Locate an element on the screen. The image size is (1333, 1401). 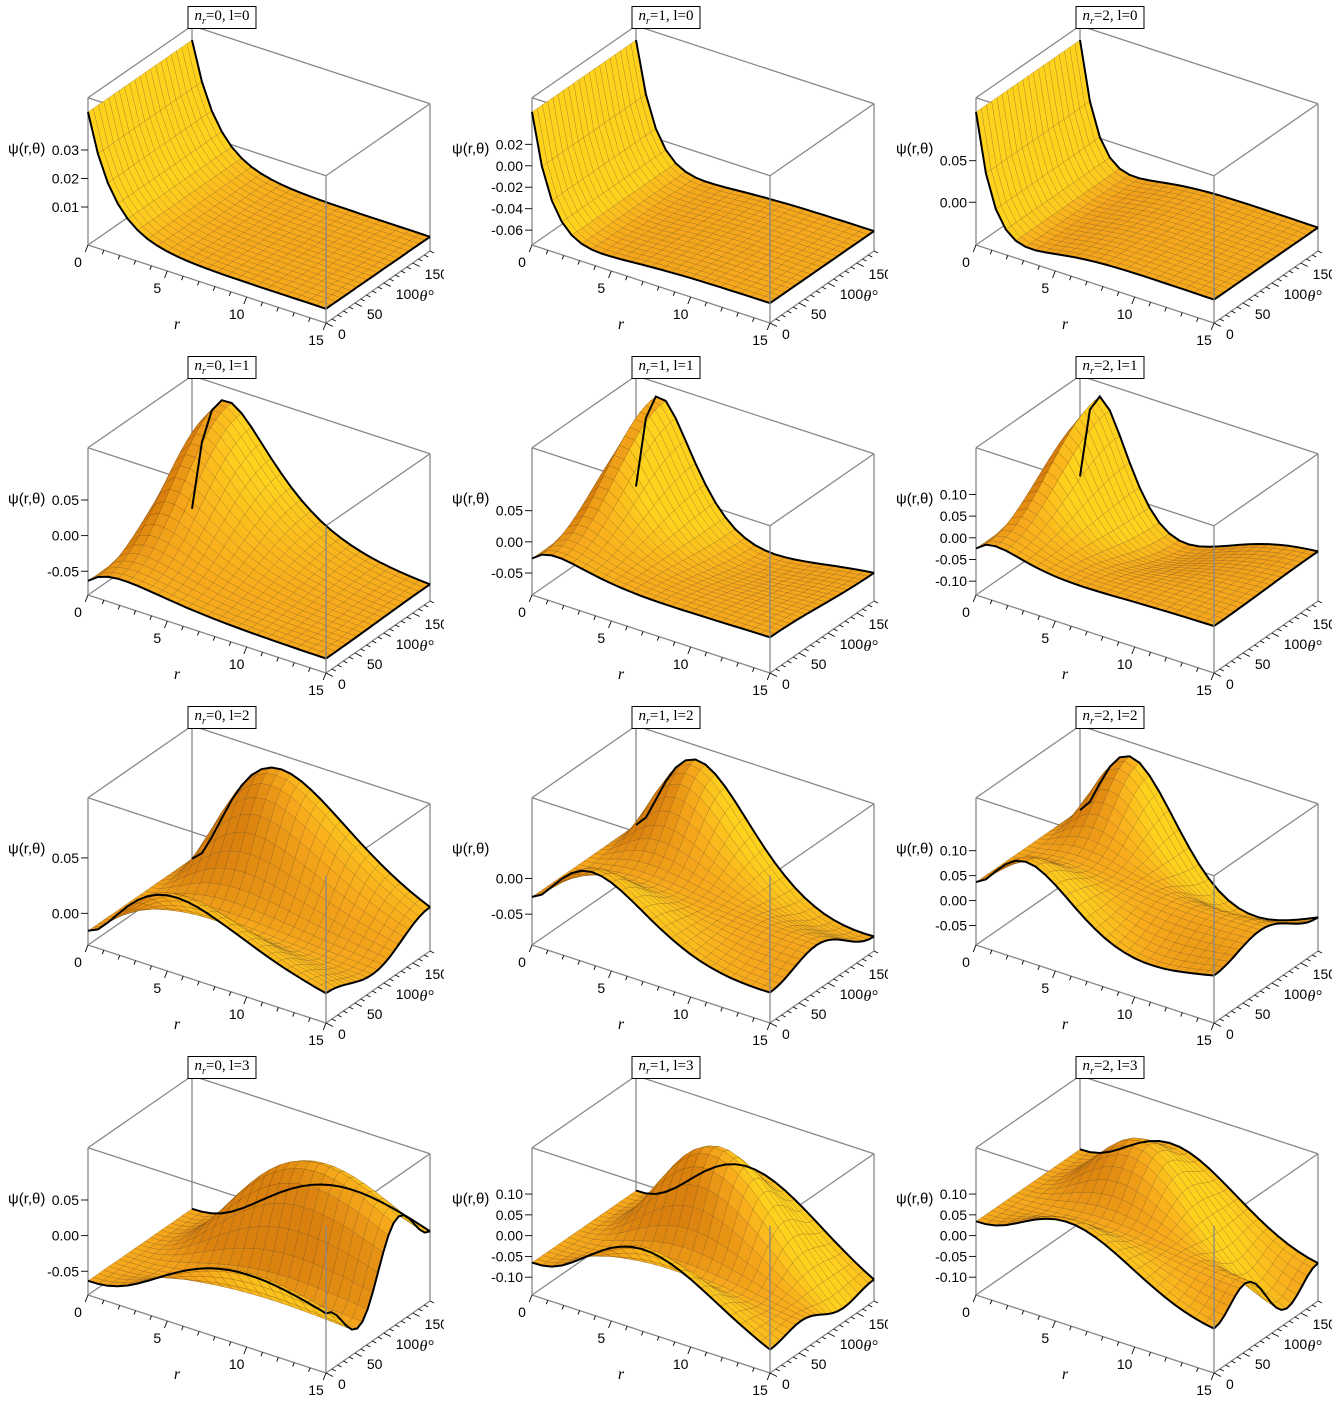
theta-tick-label: 0 is located at coordinates (786, 1034).